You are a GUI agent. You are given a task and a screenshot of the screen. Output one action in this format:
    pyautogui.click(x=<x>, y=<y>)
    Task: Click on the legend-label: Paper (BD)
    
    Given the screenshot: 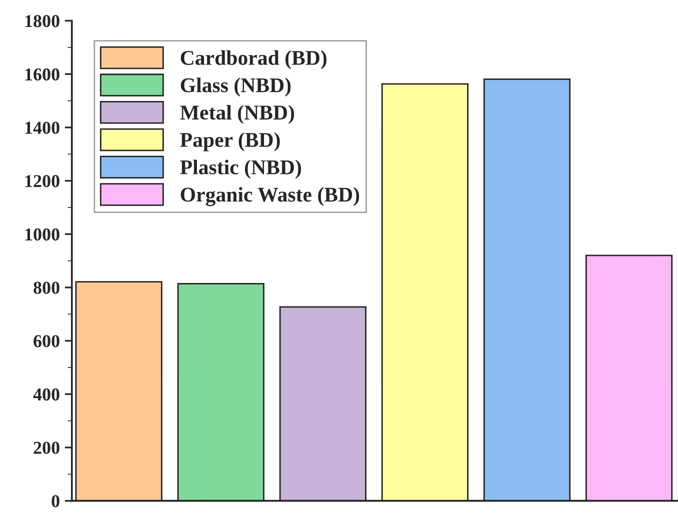 What is the action you would take?
    pyautogui.click(x=230, y=142)
    